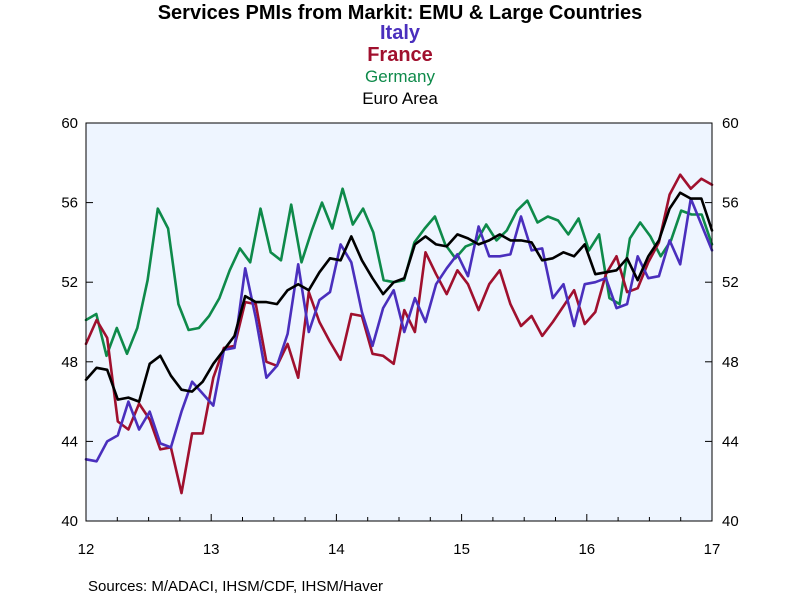  I want to click on y-tick-label-left: 52, so click(69, 282).